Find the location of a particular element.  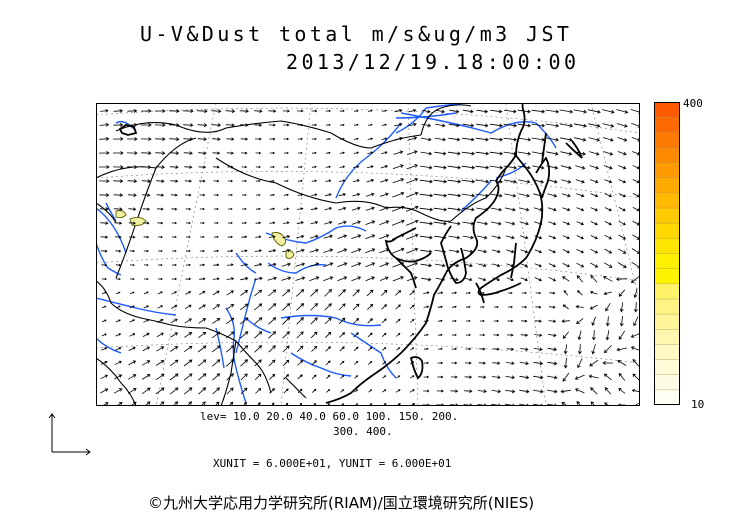

unit-vector-axes is located at coordinates (69, 434).